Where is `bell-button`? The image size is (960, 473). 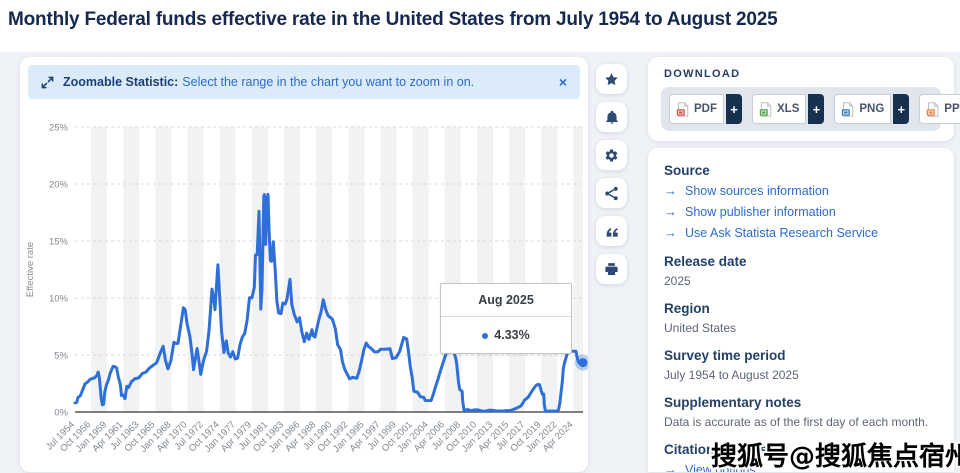 bell-button is located at coordinates (611, 117).